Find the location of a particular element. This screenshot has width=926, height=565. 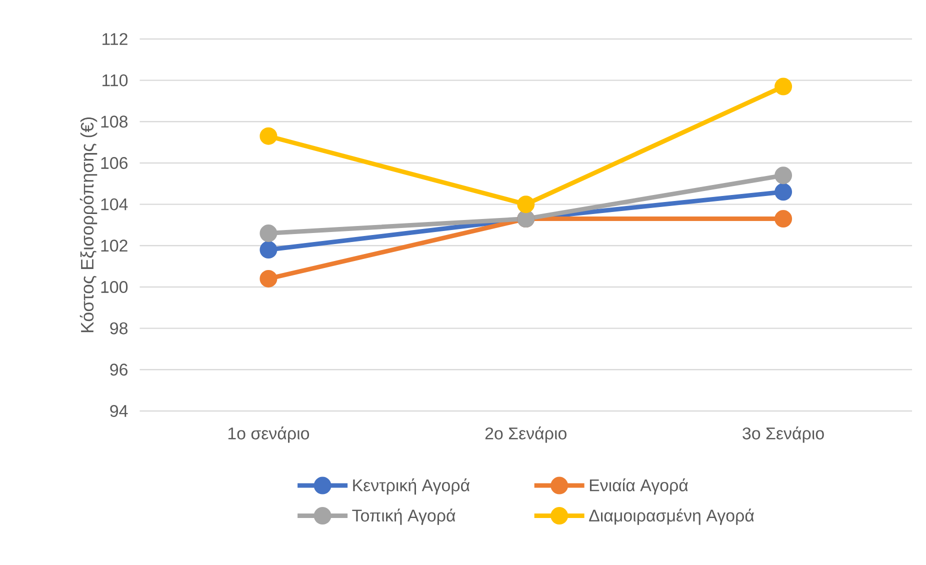

y-tick-label: 104 is located at coordinates (114, 204).